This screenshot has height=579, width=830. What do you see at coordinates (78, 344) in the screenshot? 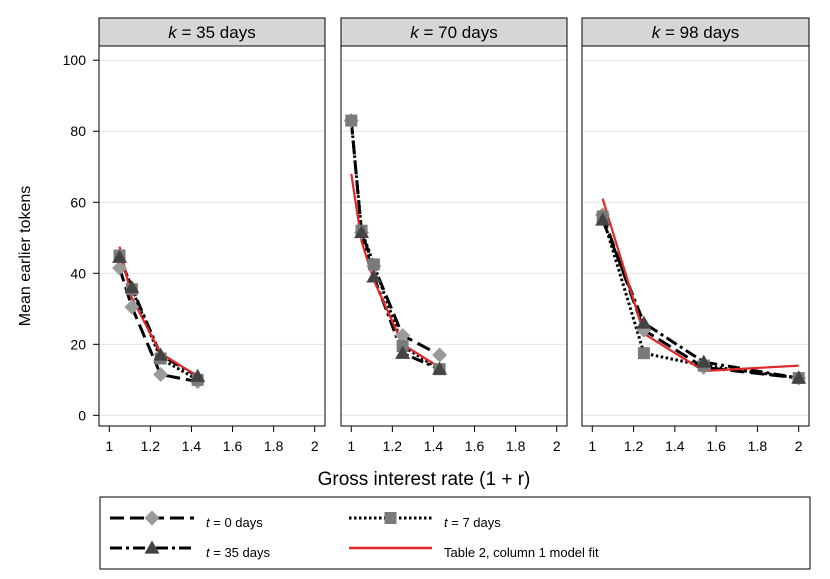
I see `y-tick-label: 20` at bounding box center [78, 344].